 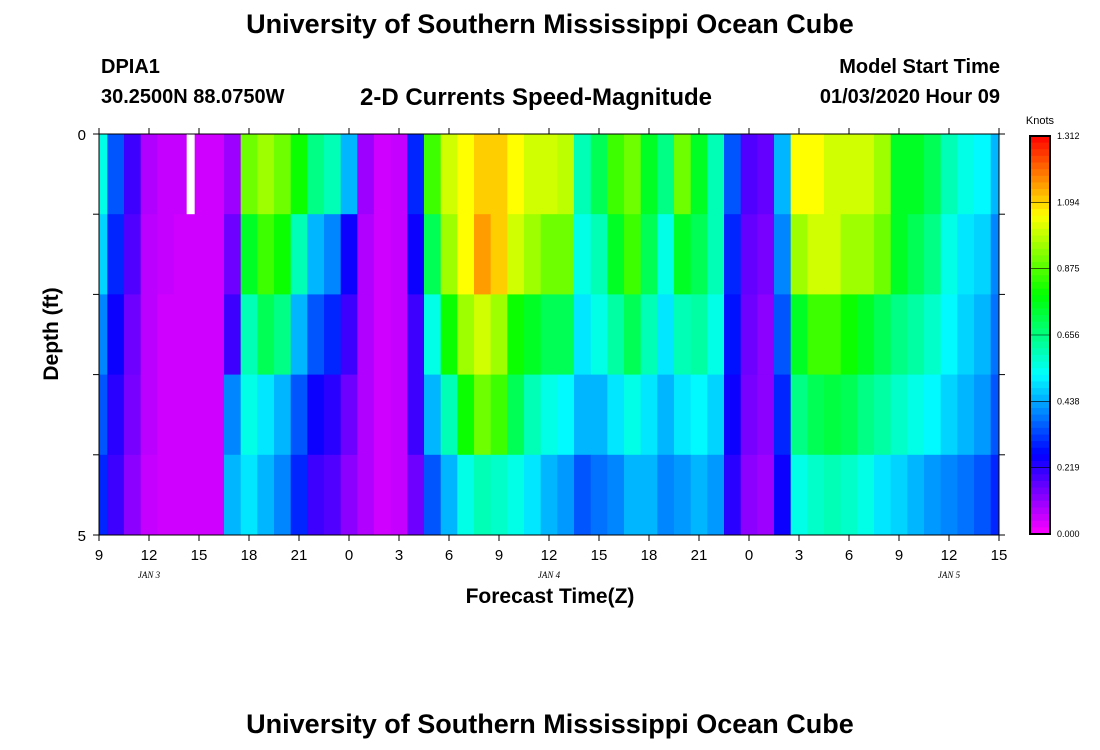 What do you see at coordinates (899, 555) in the screenshot?
I see `x-tick-label: 9` at bounding box center [899, 555].